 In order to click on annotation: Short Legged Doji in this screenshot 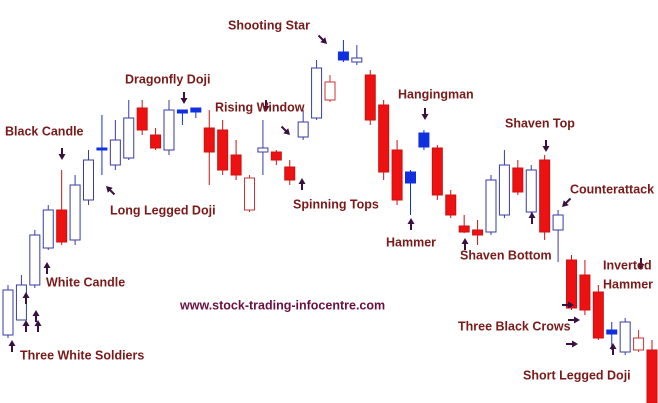, I will do `click(577, 375)`.